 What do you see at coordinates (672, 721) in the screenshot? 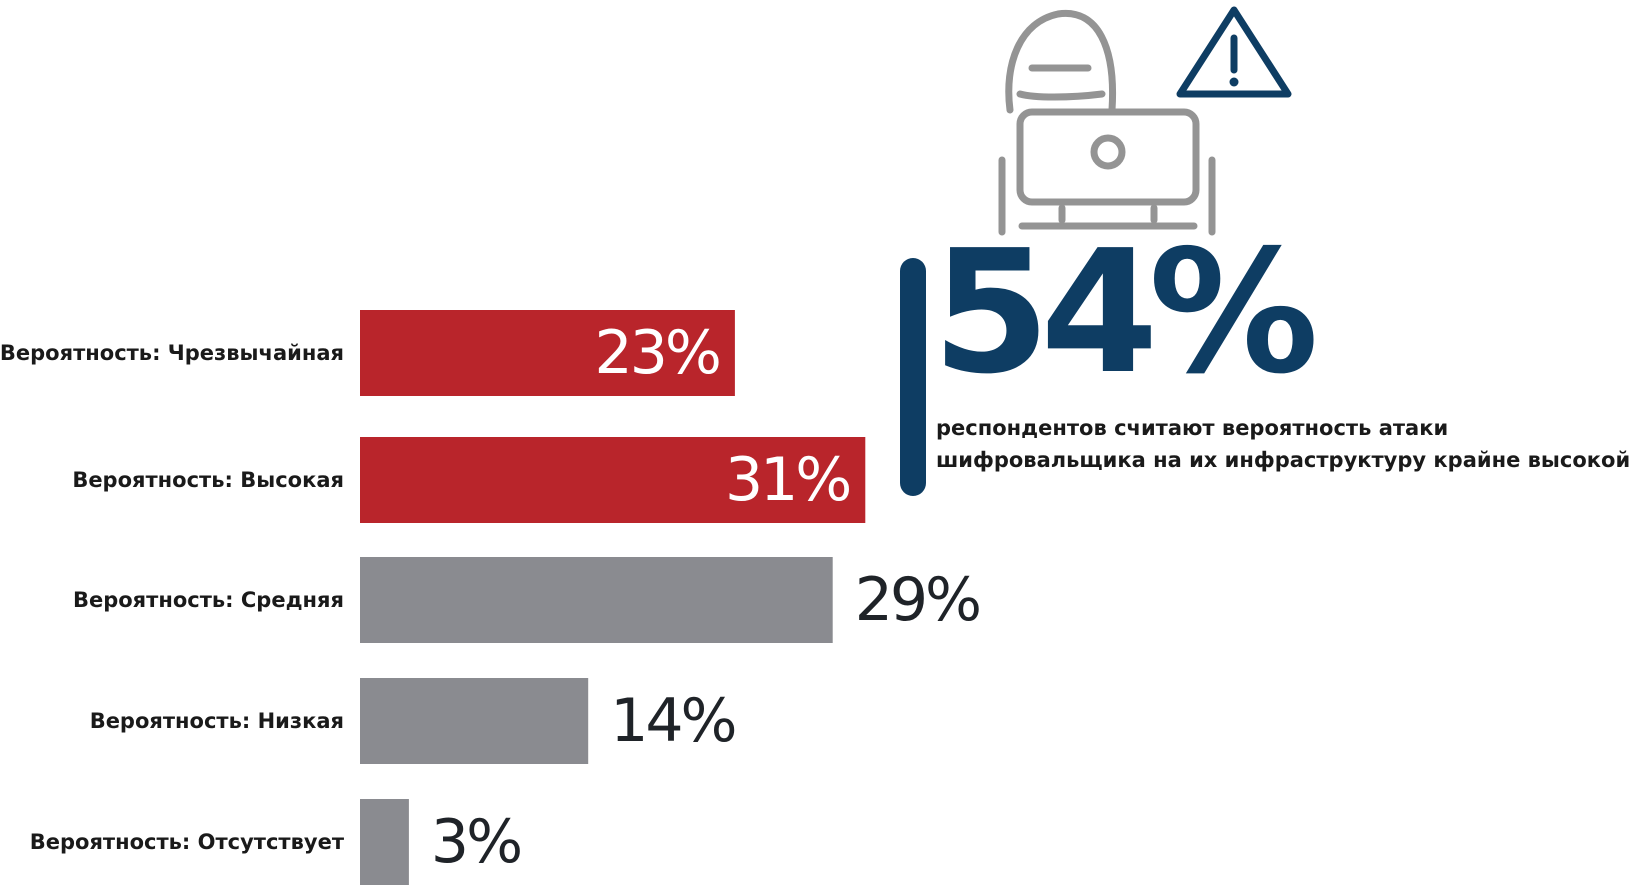
I see `value-label: 14%` at bounding box center [672, 721].